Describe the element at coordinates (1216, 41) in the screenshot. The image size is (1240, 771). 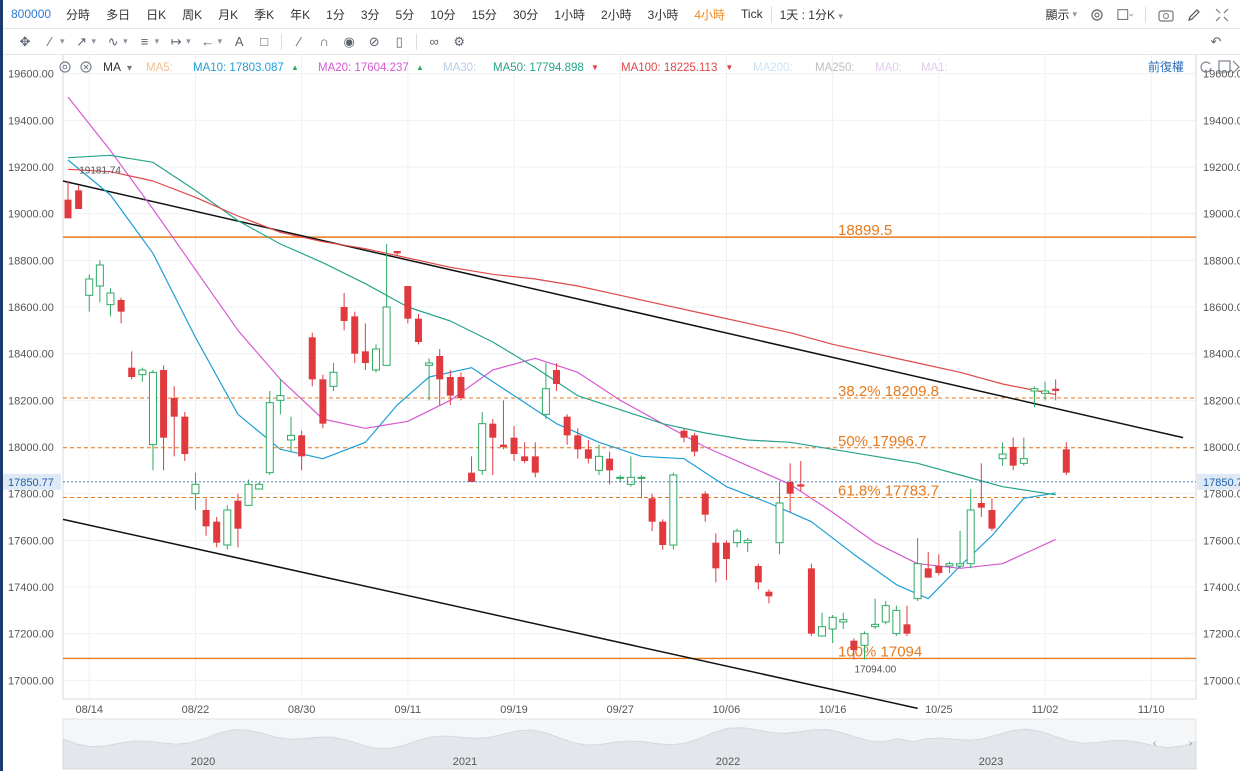
I see `undo-icon: ↶` at that location.